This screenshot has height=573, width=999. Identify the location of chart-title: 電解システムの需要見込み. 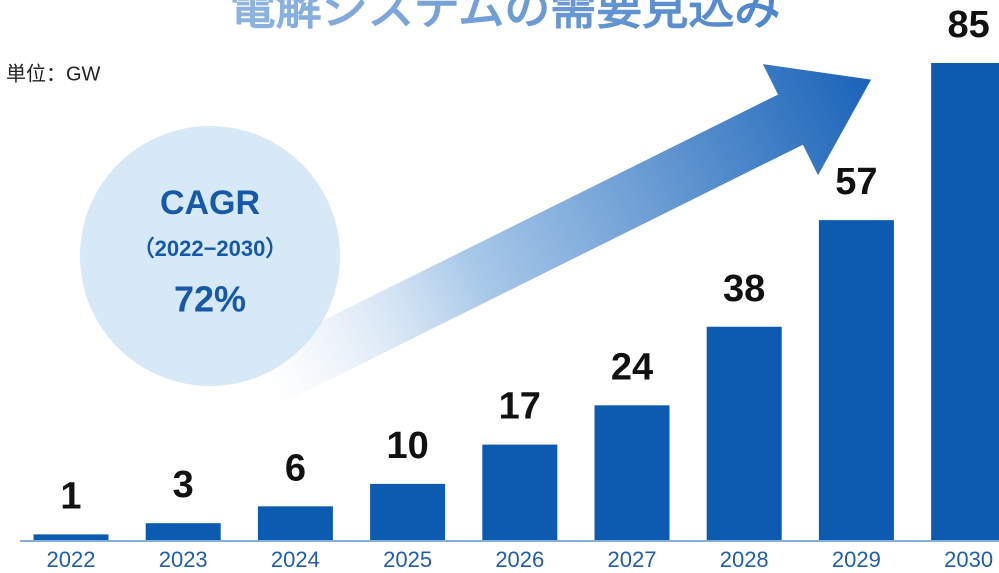
(505, 17).